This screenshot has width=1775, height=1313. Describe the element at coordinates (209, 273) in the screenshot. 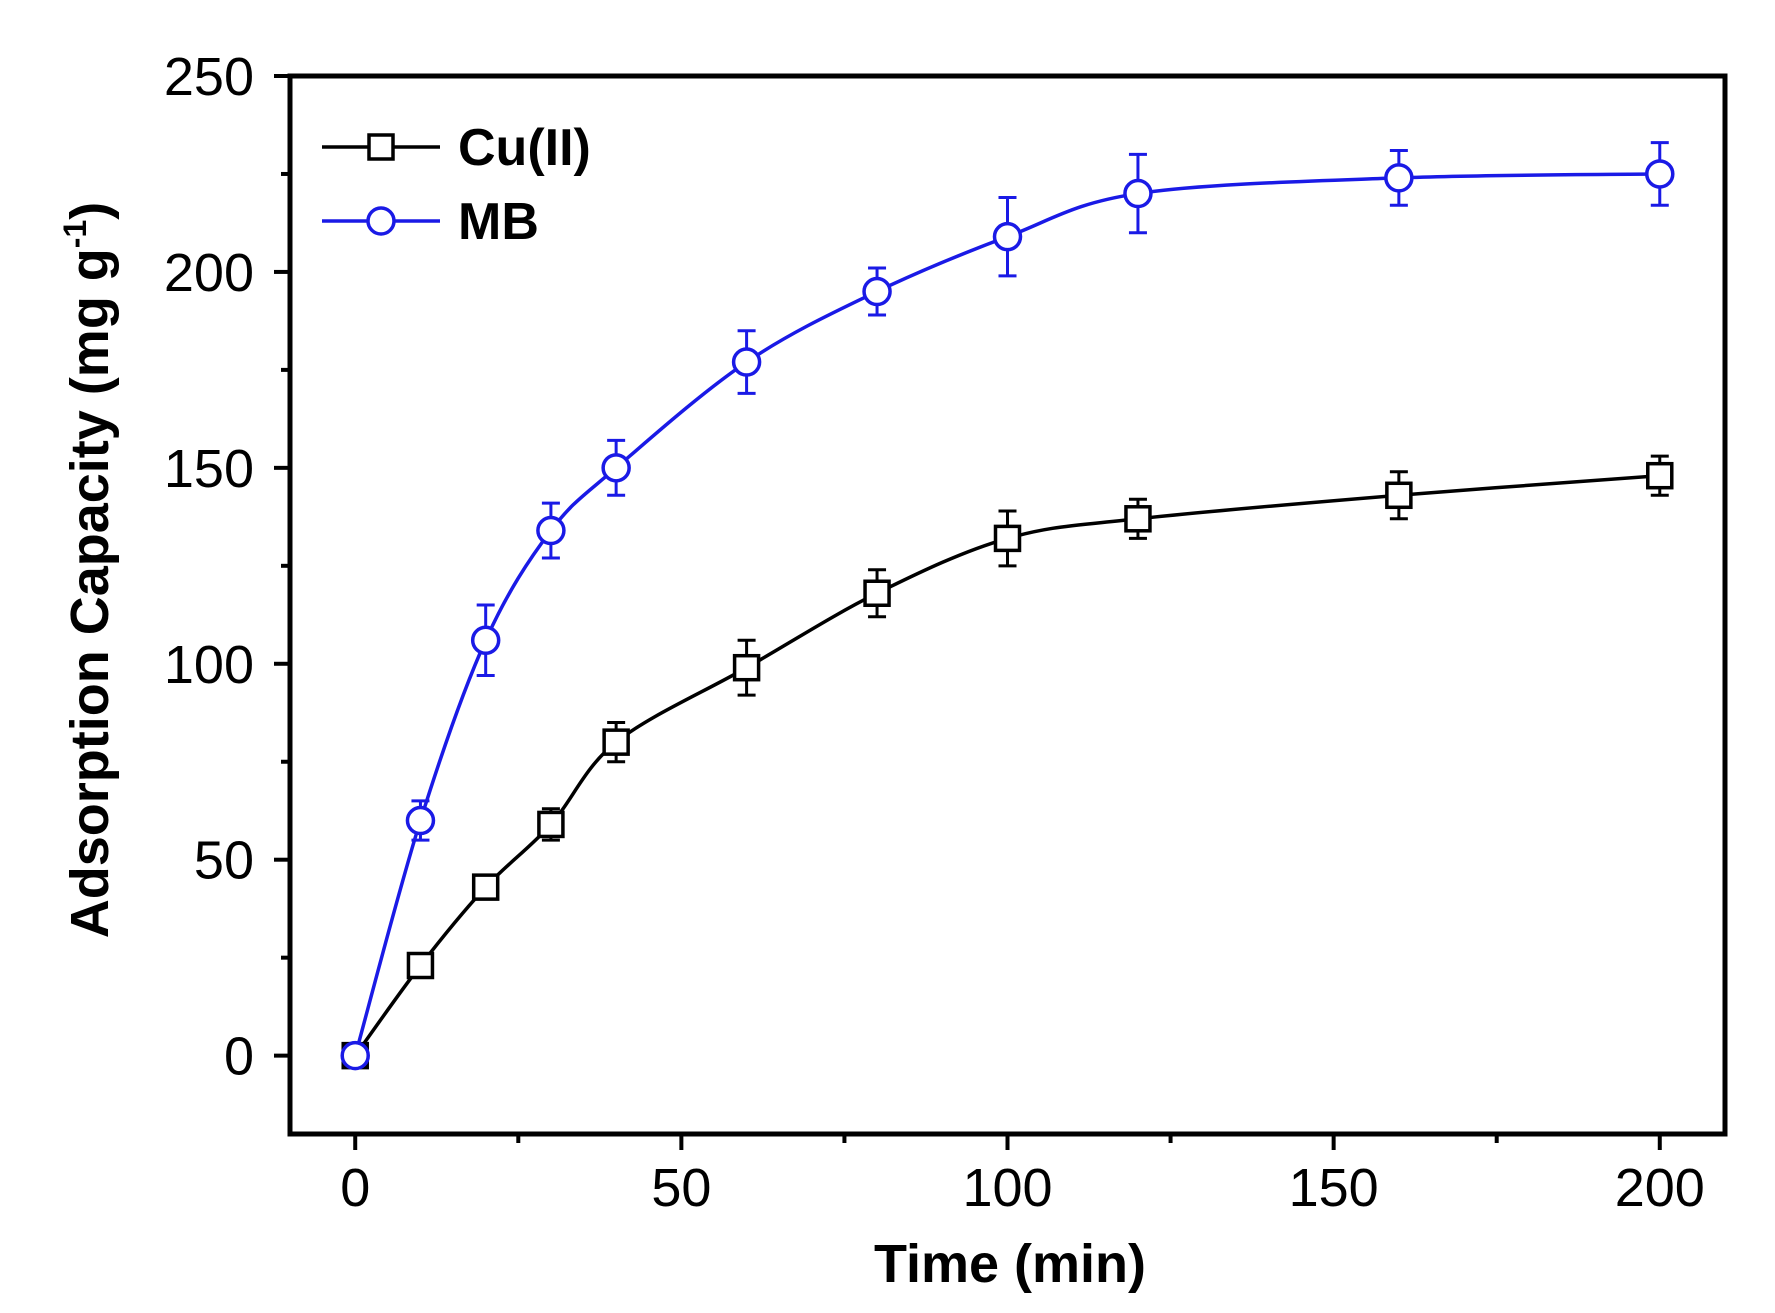

I see `y-tick-label: 200` at that location.